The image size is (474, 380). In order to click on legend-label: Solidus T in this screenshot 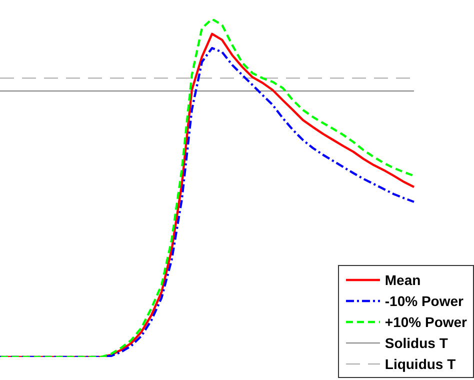, I will do `click(416, 342)`.